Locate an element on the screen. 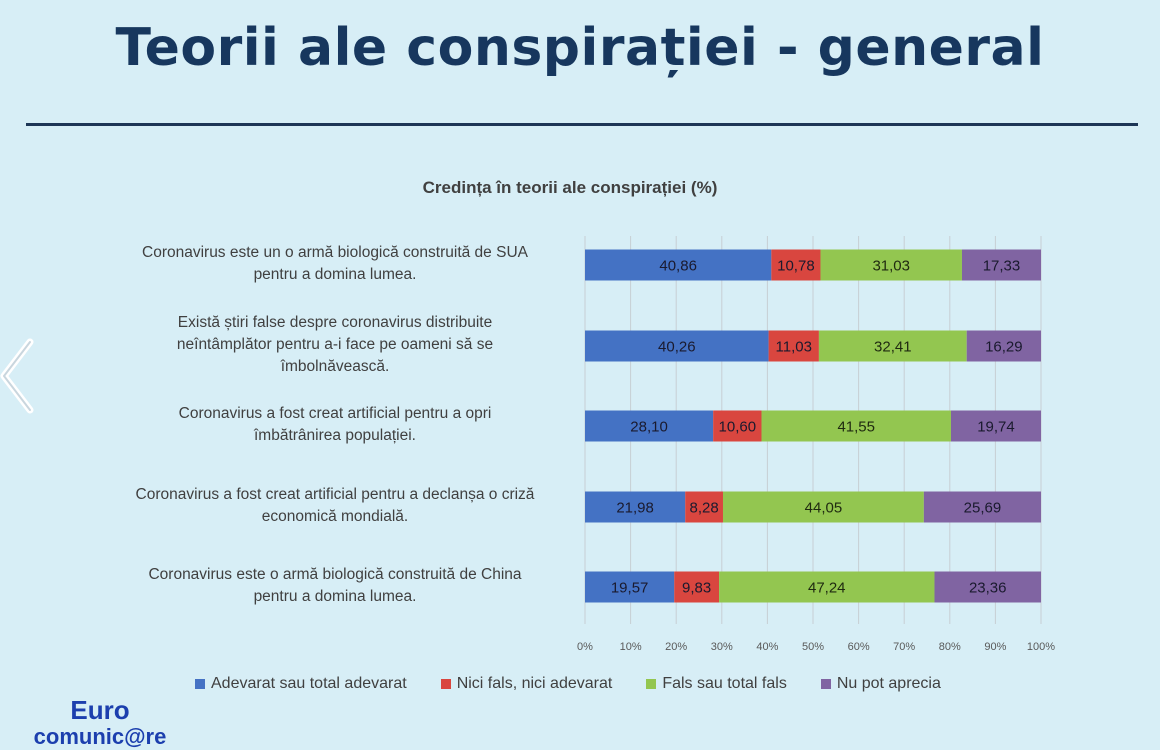 This screenshot has height=750, width=1160. data-label: 11,03 is located at coordinates (794, 347).